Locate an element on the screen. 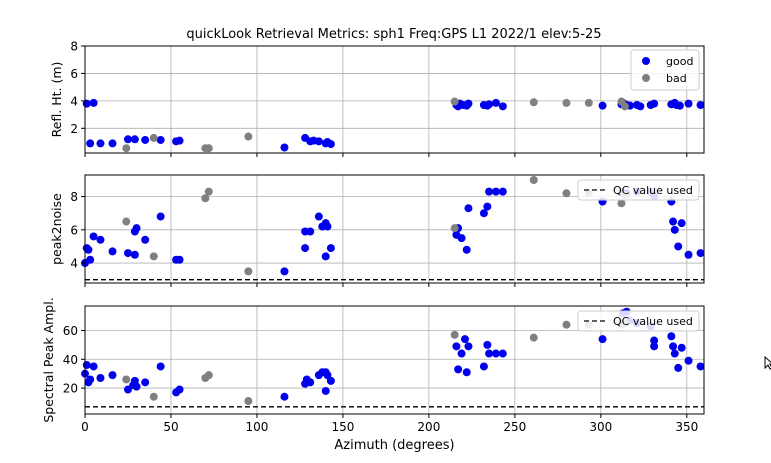  x-tick-label: 350 is located at coordinates (686, 427).